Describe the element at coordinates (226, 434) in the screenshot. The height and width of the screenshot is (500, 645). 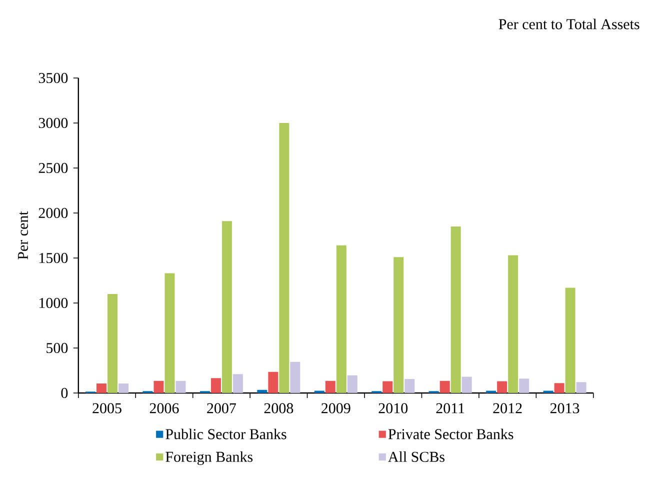
I see `legend-label: Public Sector Banks` at that location.